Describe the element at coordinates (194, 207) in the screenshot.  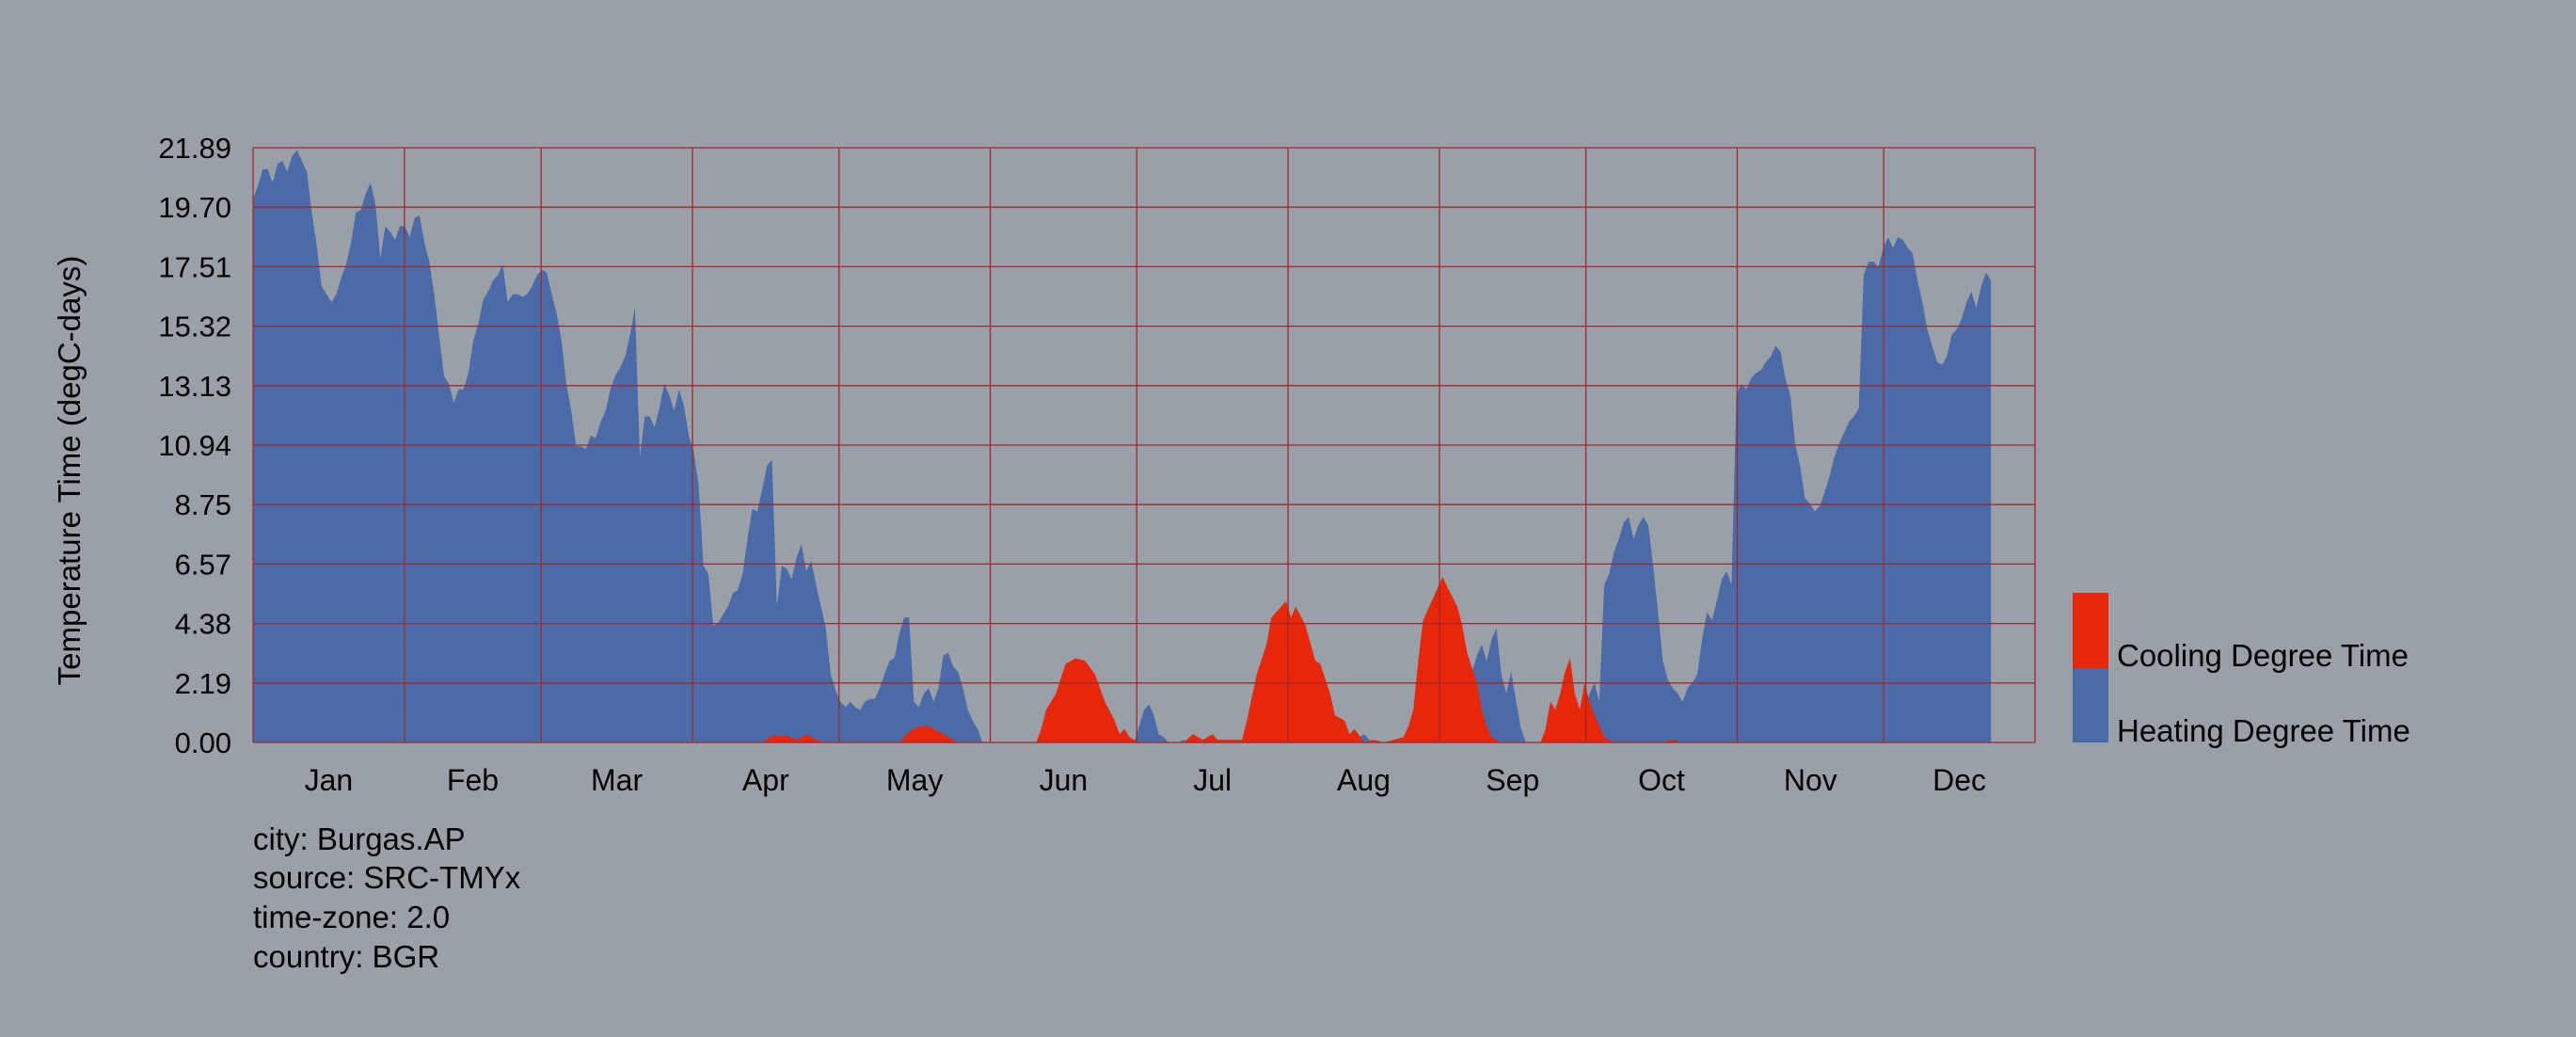
I see `y-tick-label: 19.70` at that location.